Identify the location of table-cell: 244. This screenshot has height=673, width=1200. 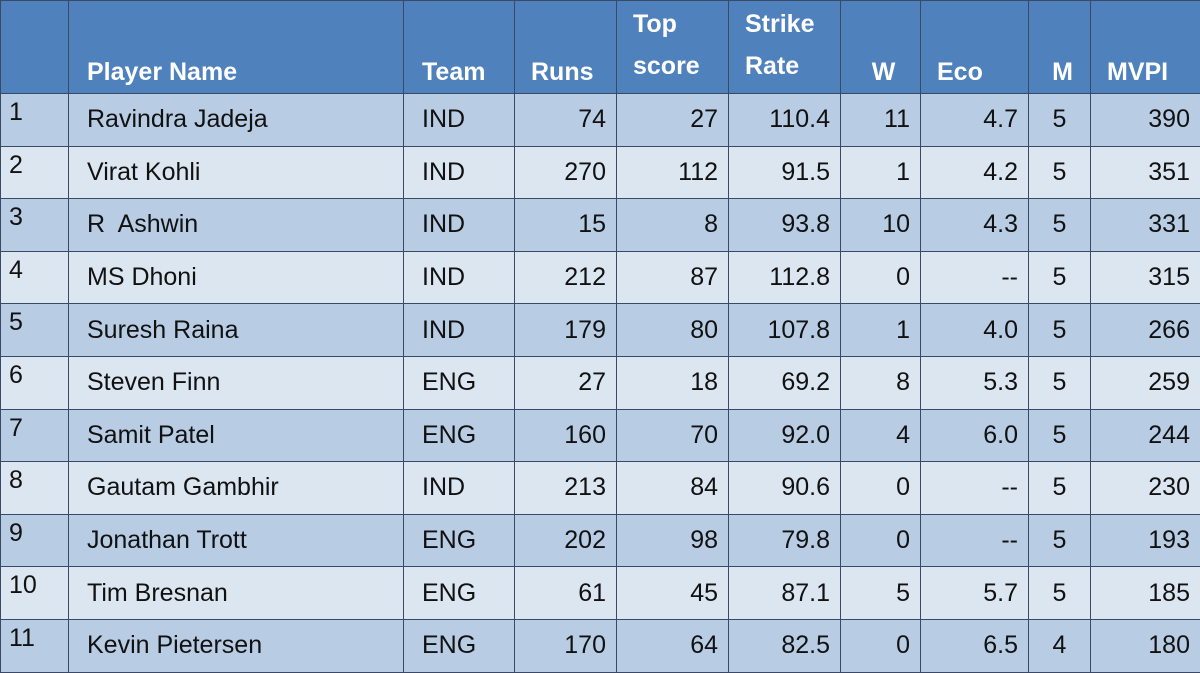
(1145, 435).